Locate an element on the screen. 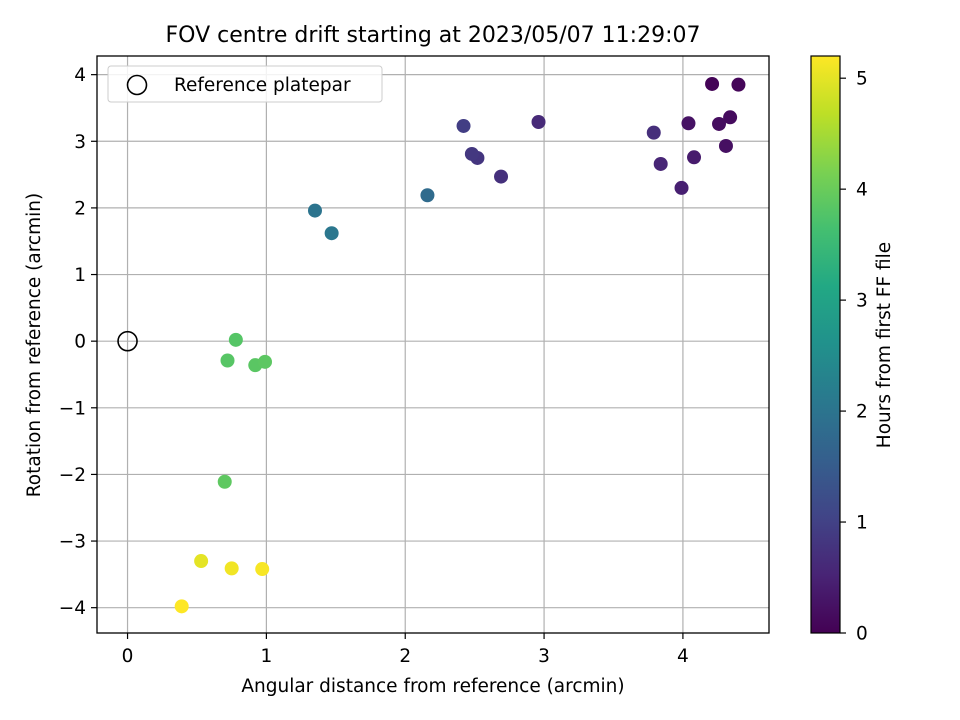  x-axis-label: Angular distance from reference (arcmin) is located at coordinates (432, 686).